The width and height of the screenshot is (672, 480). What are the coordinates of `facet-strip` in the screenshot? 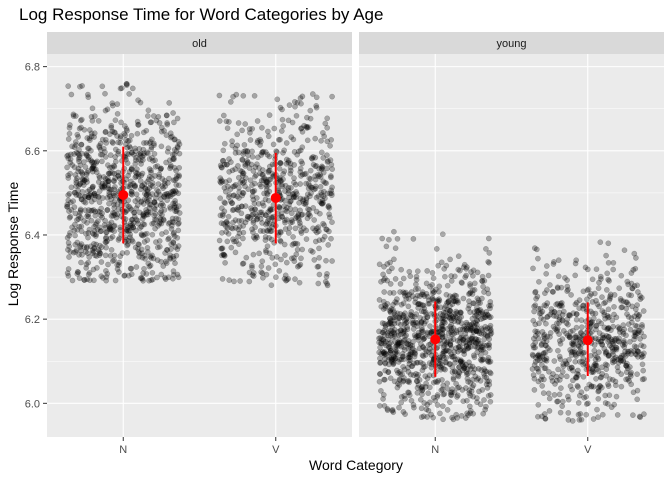 It's located at (199, 43).